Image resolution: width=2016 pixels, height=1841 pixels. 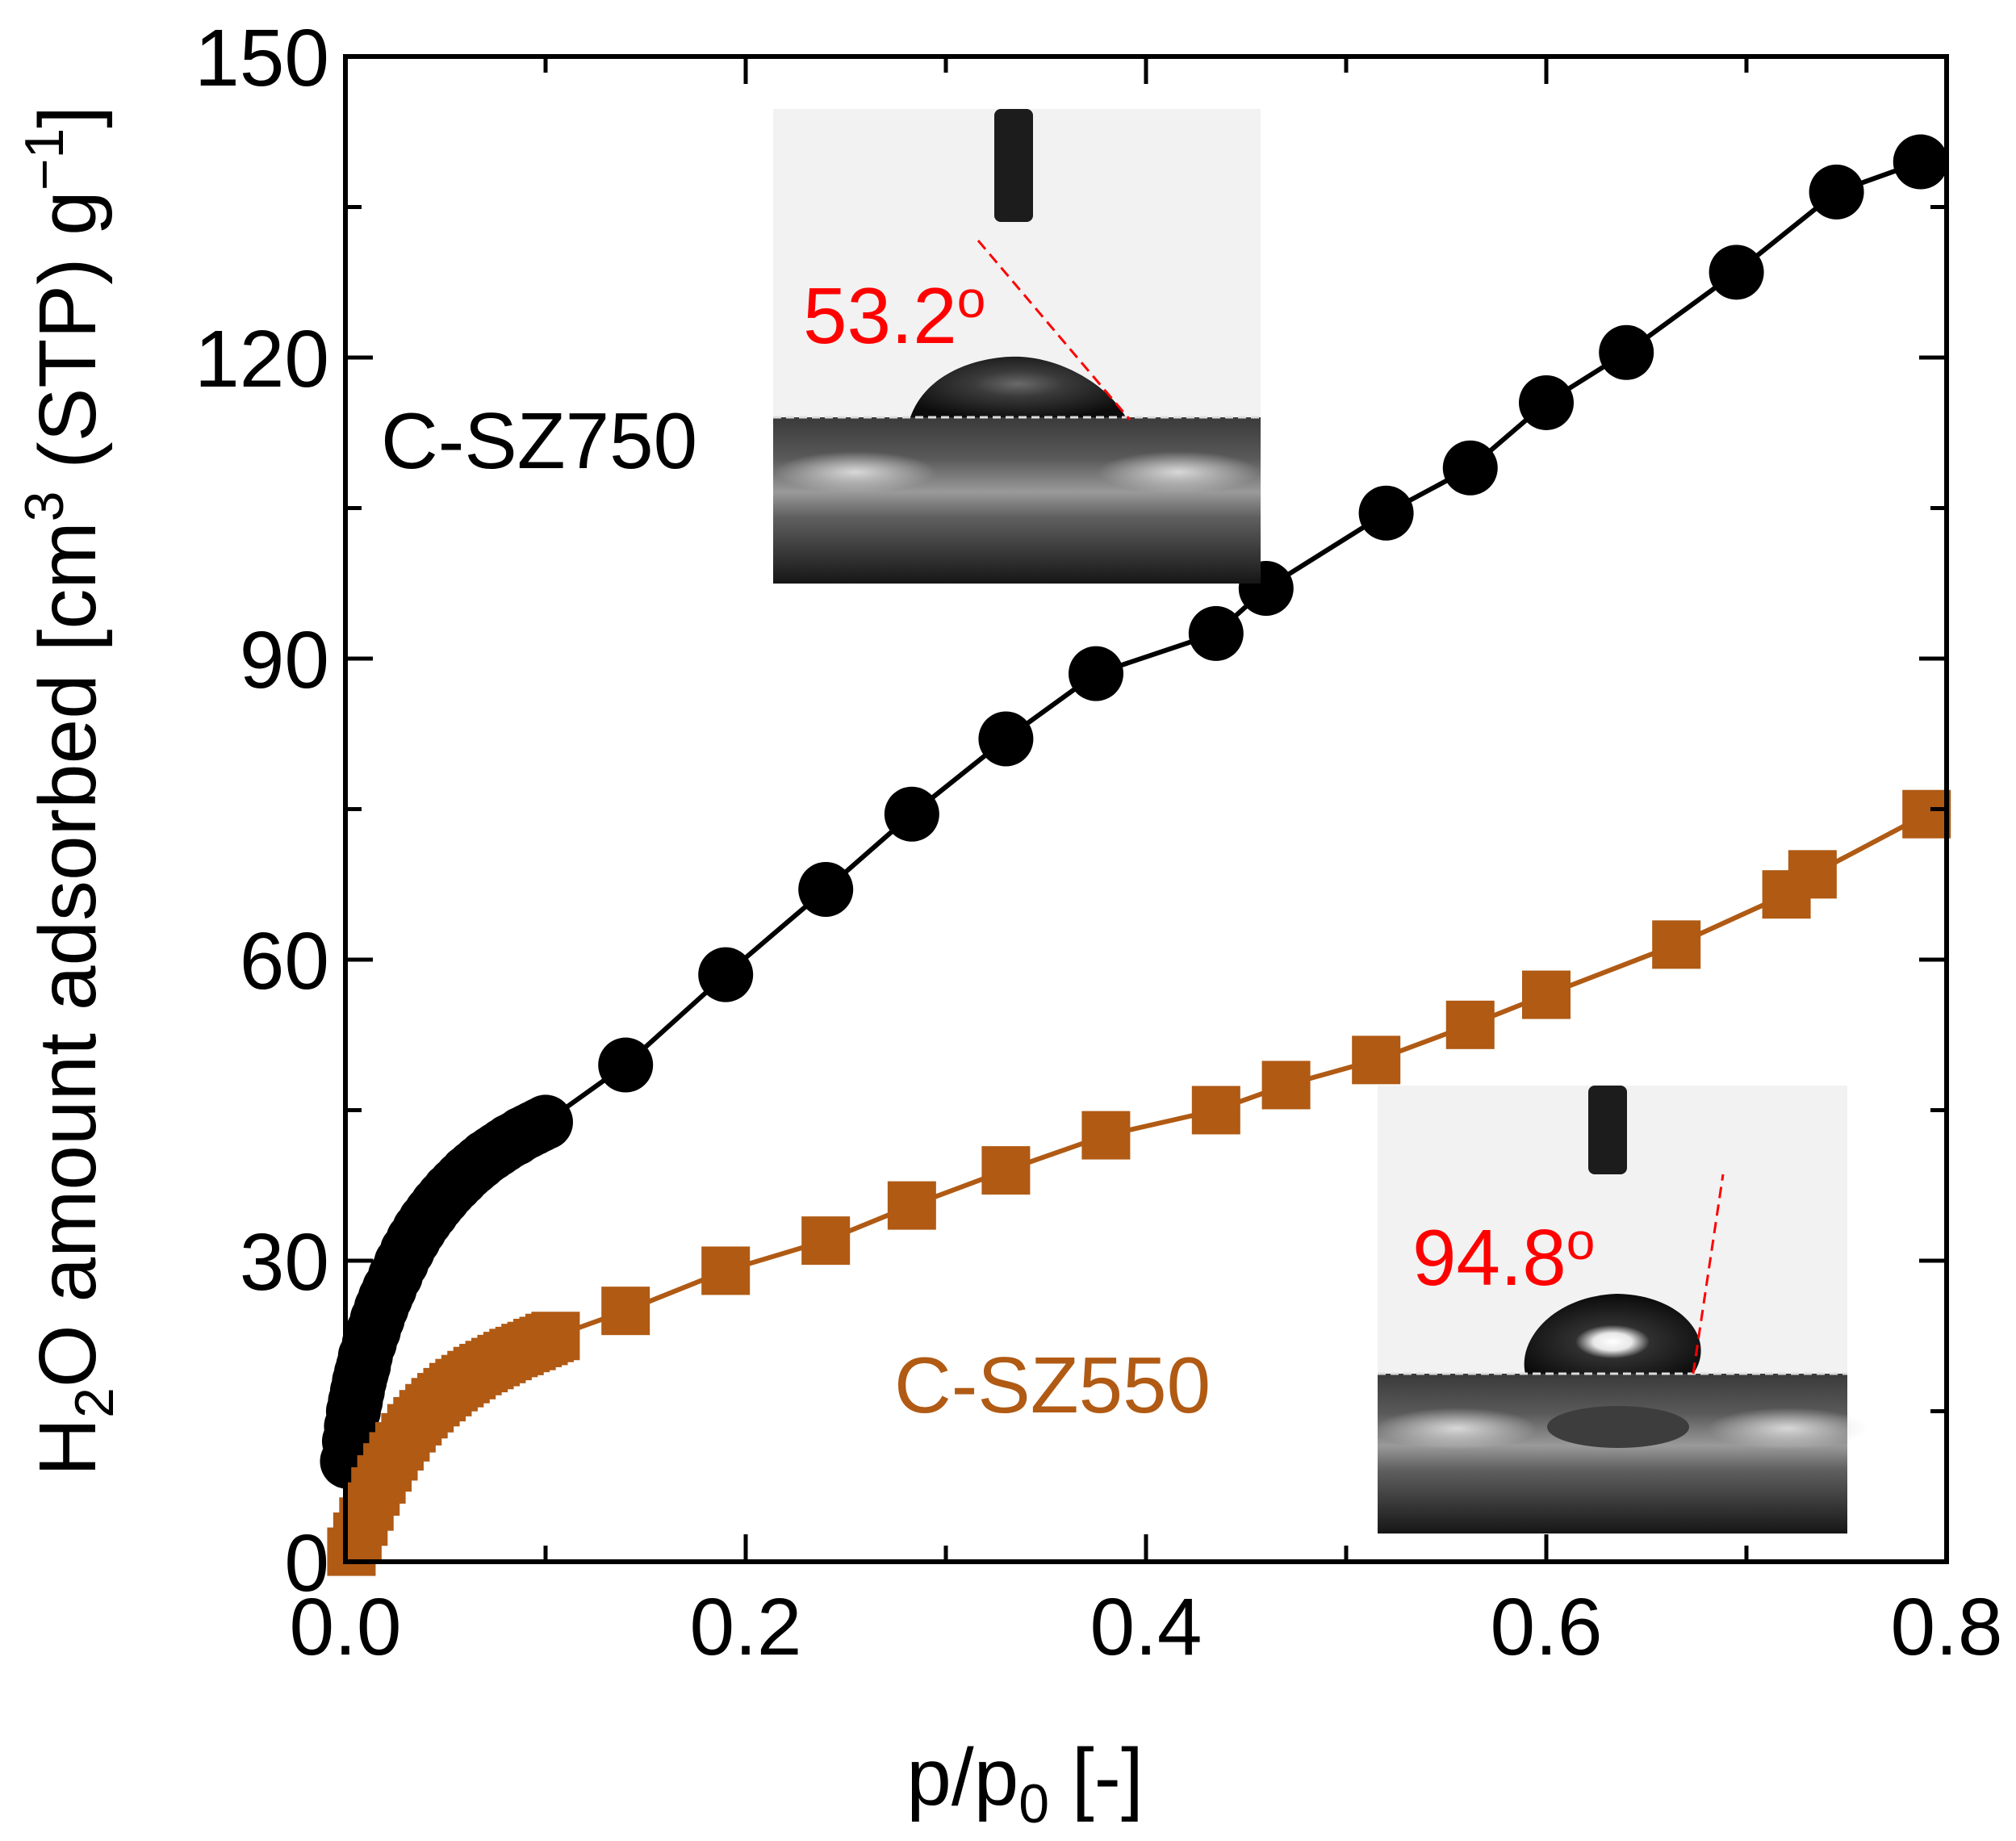 What do you see at coordinates (44, 506) in the screenshot?
I see `y-axis-title-superscript-3: 3` at bounding box center [44, 506].